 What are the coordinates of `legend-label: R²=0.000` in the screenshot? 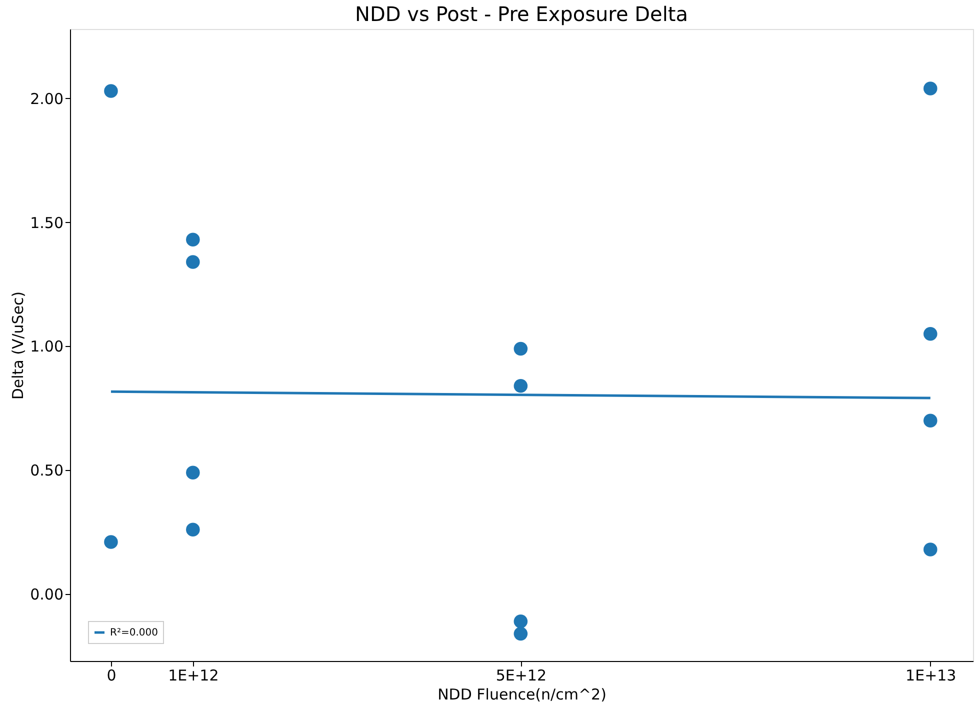 It's located at (134, 633).